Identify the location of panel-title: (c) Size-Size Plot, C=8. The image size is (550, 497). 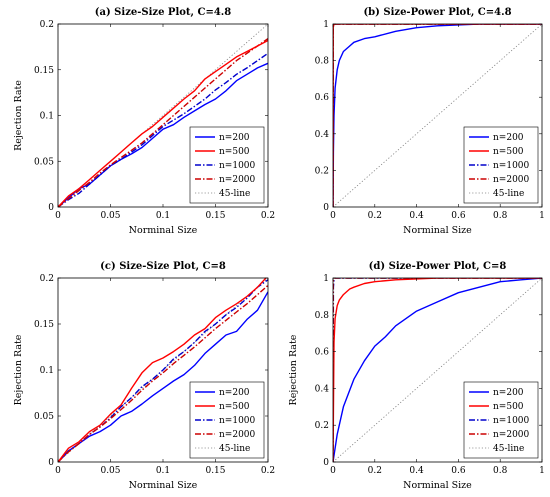
(163, 266).